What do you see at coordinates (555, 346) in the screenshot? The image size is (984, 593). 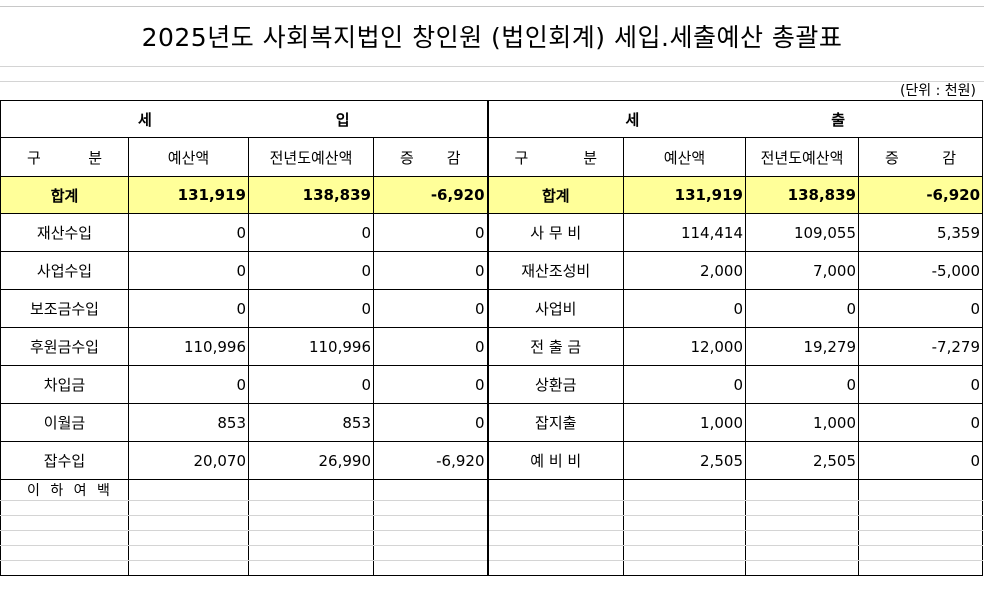 I see `exp-item-label: 전 출 금` at bounding box center [555, 346].